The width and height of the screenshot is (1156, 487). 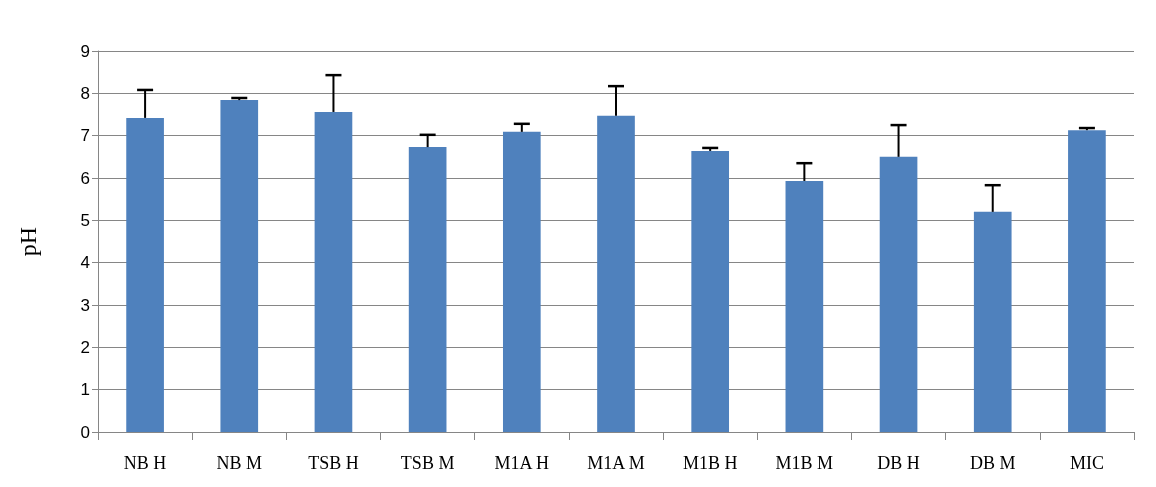 What do you see at coordinates (85, 51) in the screenshot?
I see `y-tick-label: 9` at bounding box center [85, 51].